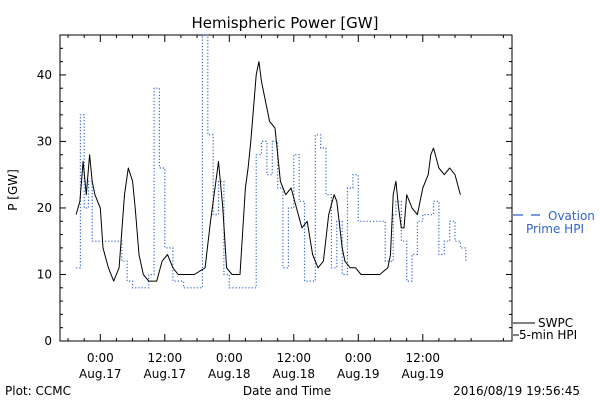  I want to click on y-tick-label: 40, so click(44, 75).